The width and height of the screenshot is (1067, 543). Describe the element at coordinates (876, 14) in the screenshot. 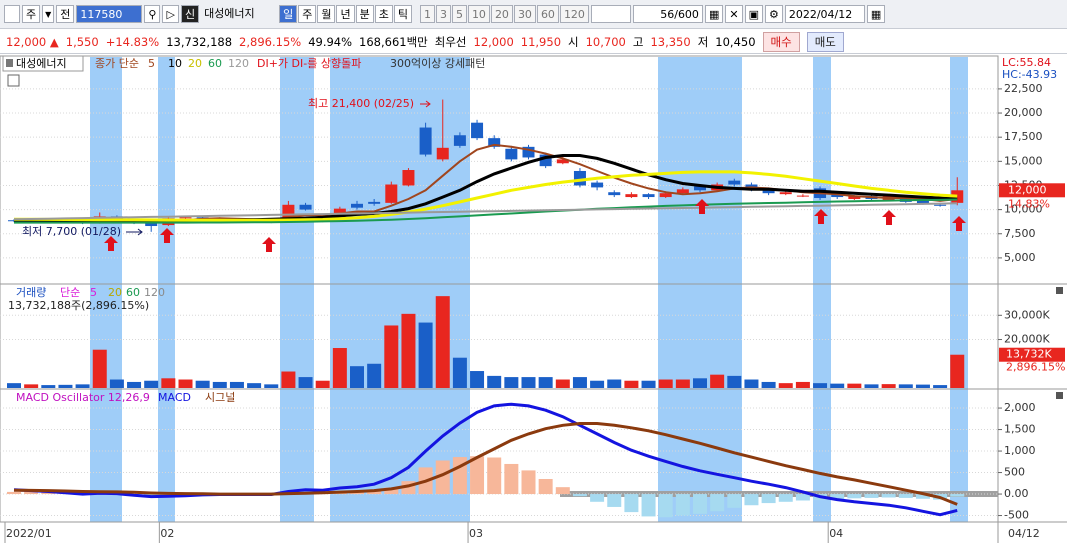

I see `calendar-button: ▦` at that location.